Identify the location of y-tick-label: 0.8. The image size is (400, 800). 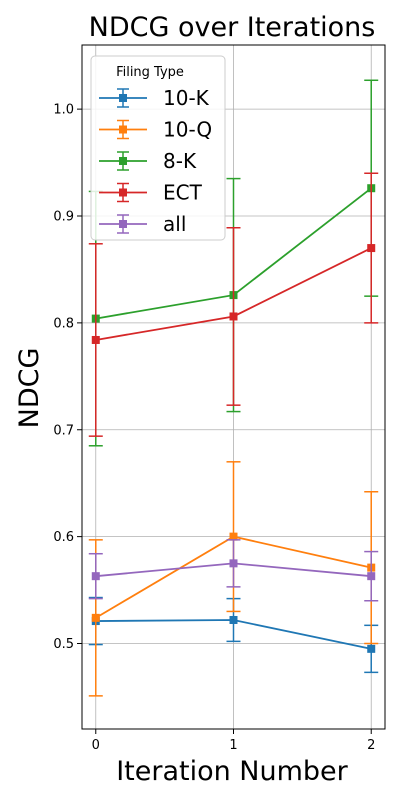
(63, 323).